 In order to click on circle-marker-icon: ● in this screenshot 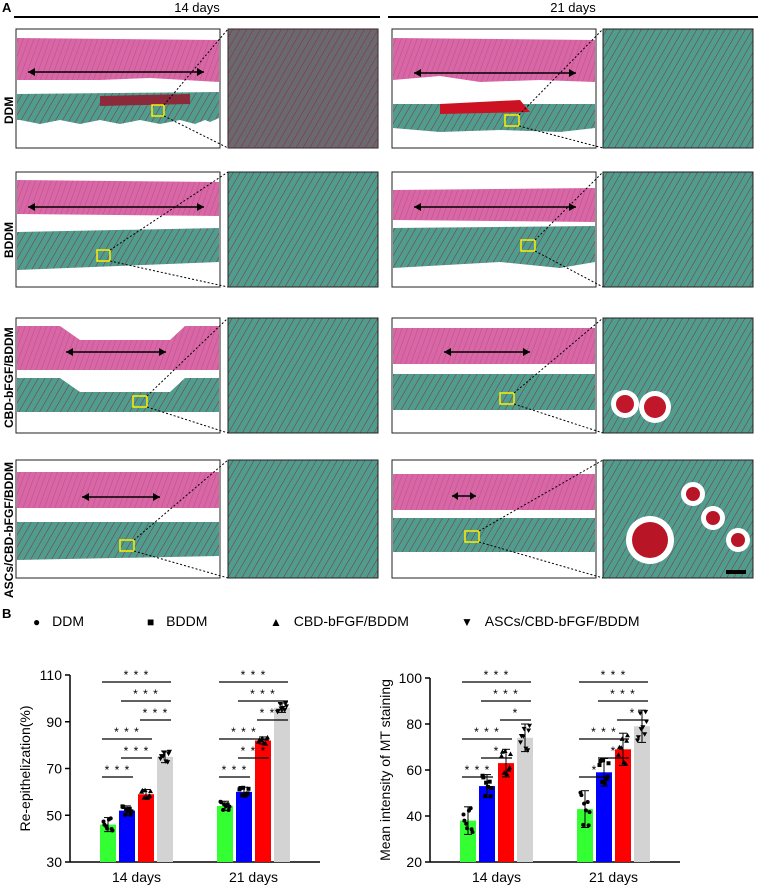, I will do `click(37, 622)`.